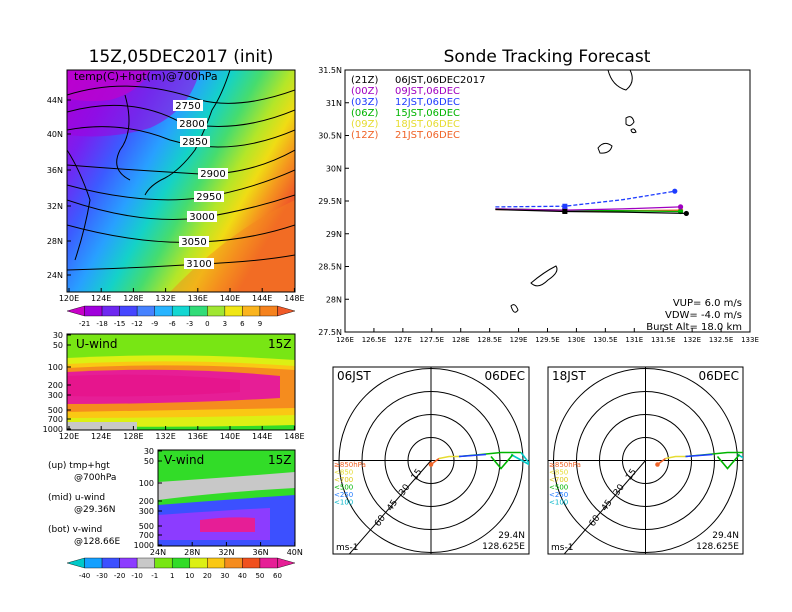 The height and width of the screenshot is (612, 792). I want to click on island-kyushu-tip, so click(620, 80).